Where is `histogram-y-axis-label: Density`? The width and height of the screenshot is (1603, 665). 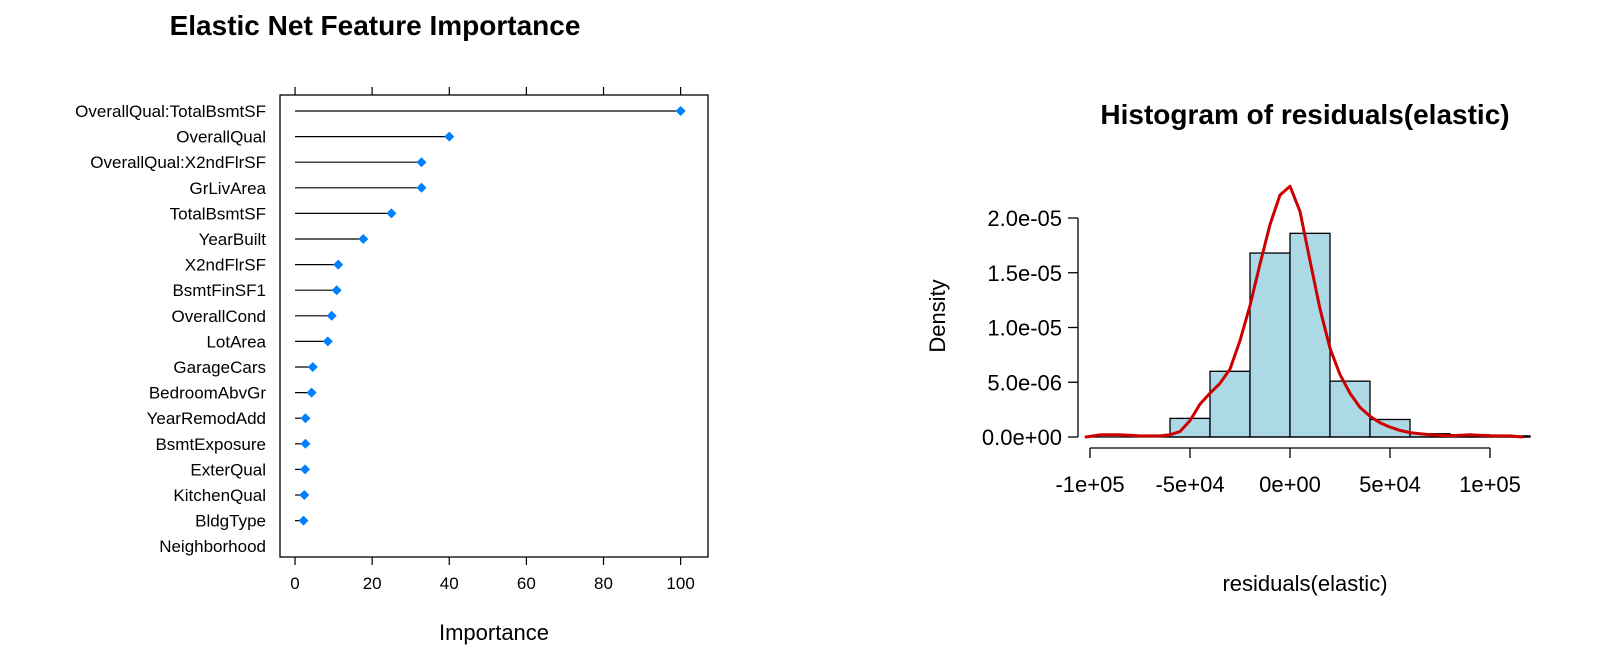
histogram-y-axis-label: Density is located at coordinates (937, 315).